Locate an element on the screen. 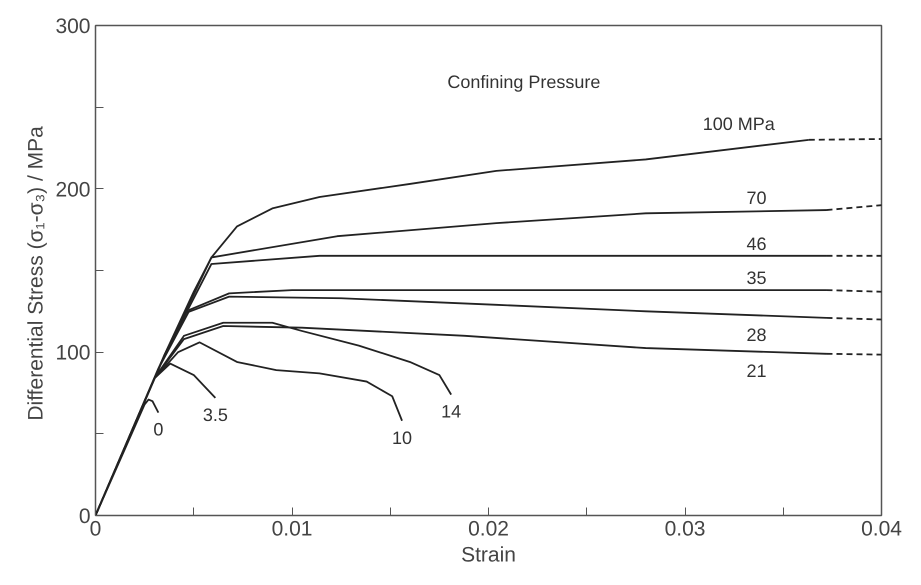  y-tick-label: 300 is located at coordinates (73, 26).